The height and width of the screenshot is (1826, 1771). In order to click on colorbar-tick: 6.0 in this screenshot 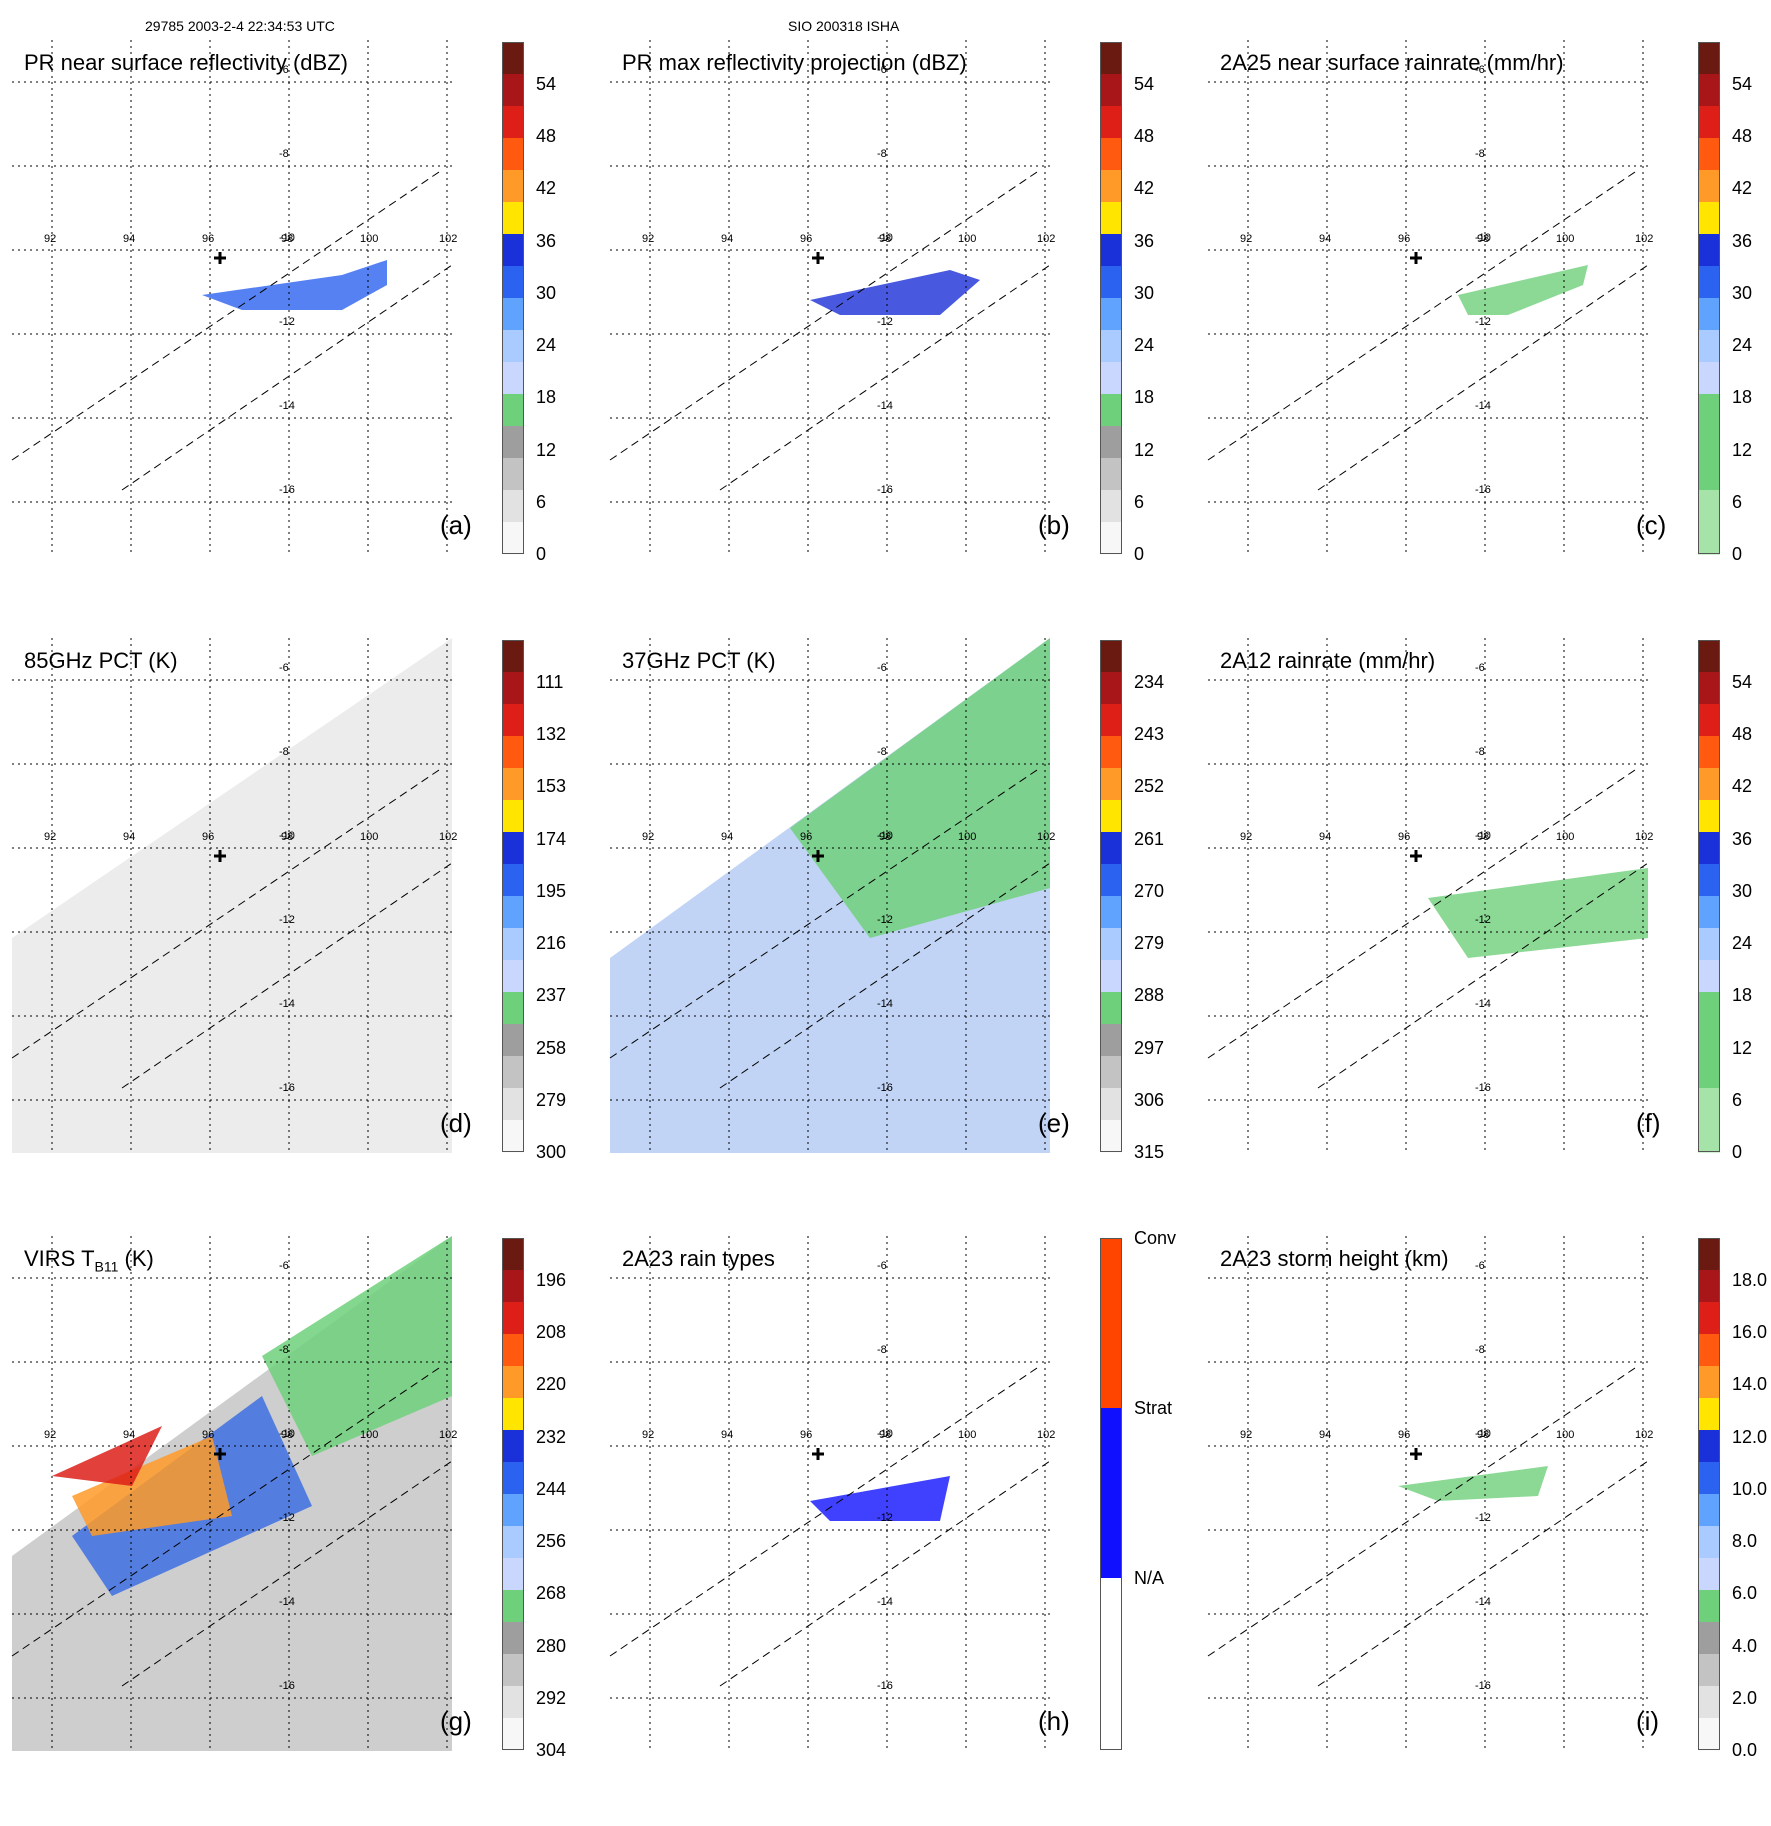, I will do `click(1745, 1593)`.